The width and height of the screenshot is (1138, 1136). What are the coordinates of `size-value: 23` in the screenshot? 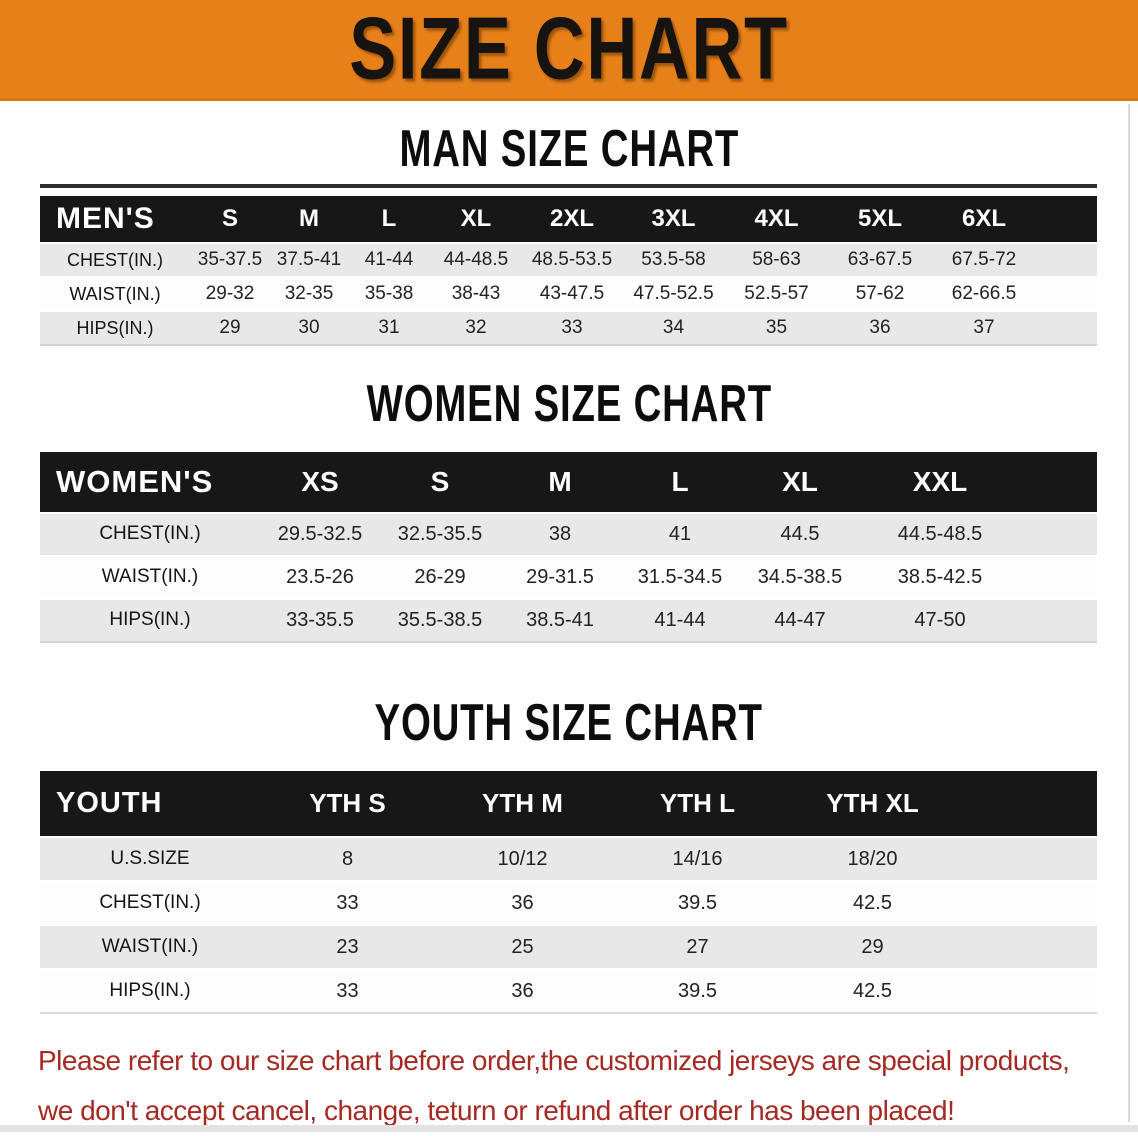 It's located at (347, 947).